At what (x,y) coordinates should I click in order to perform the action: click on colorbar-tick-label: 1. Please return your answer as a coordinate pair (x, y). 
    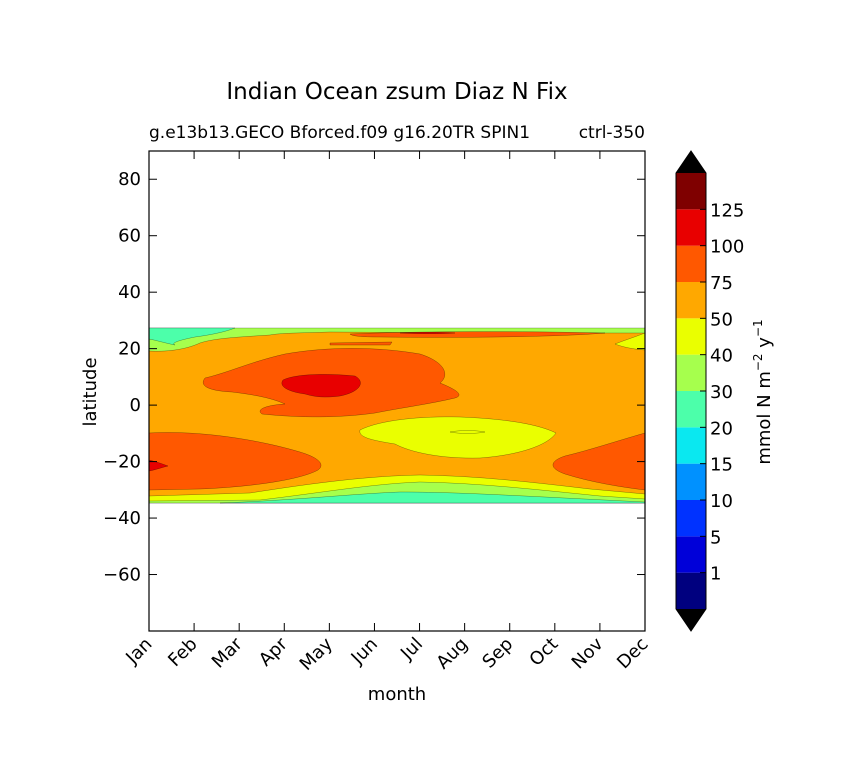
    Looking at the image, I should click on (715, 574).